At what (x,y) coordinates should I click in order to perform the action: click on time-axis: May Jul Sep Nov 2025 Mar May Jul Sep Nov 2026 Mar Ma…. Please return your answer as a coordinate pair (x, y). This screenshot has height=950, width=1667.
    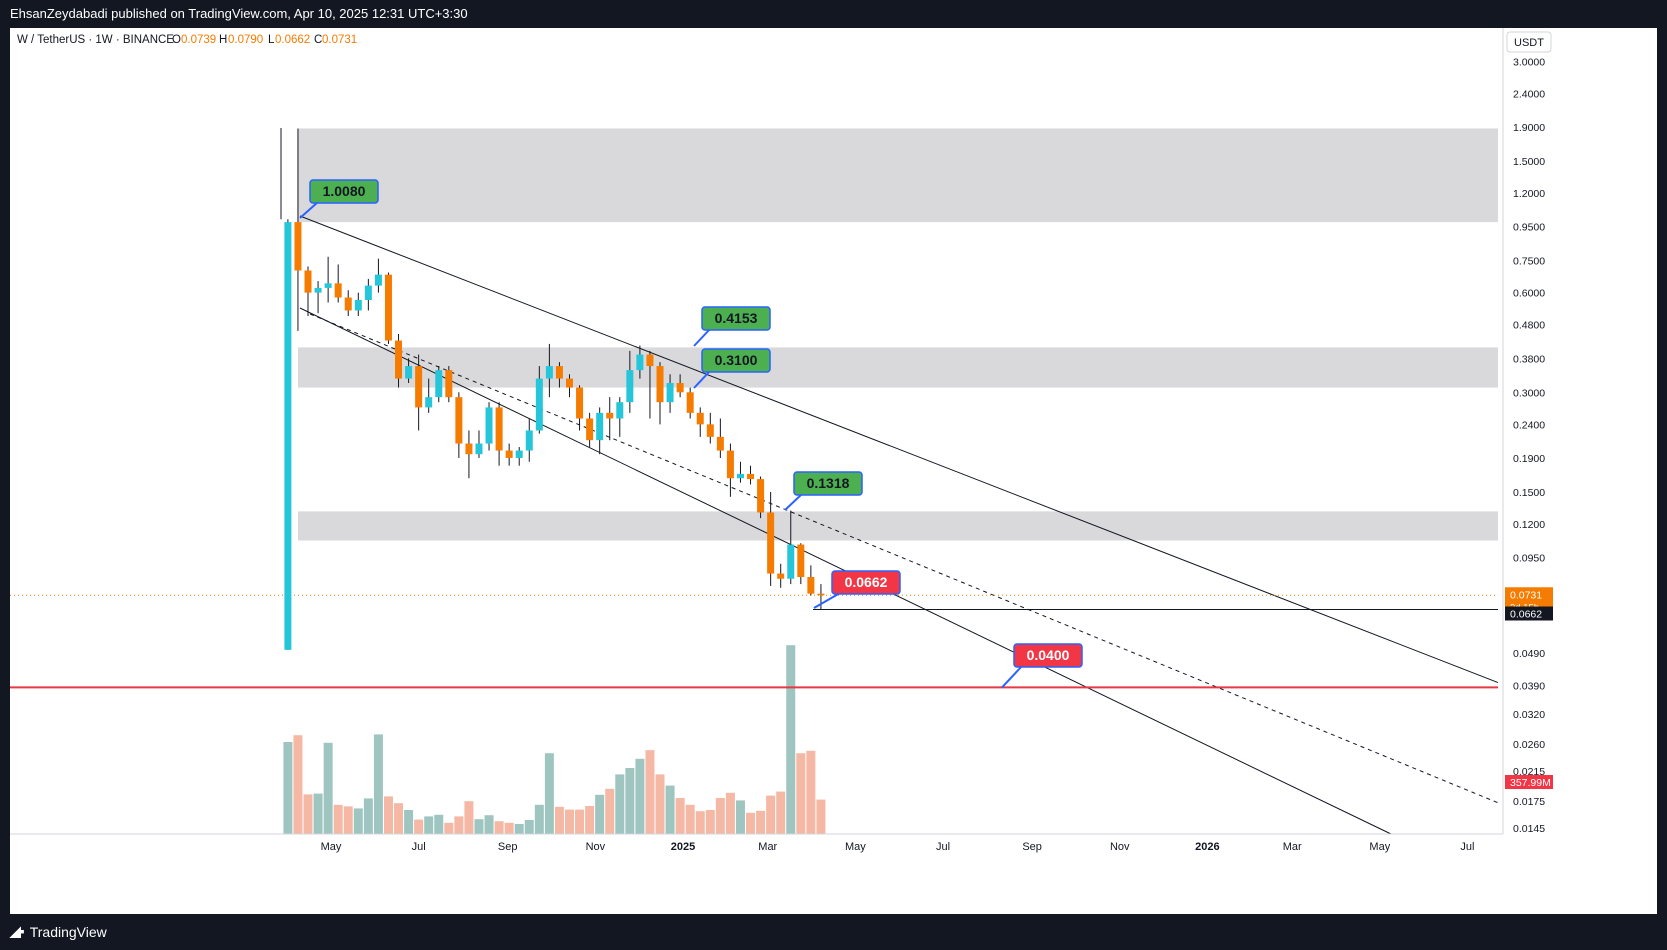
    Looking at the image, I should click on (898, 847).